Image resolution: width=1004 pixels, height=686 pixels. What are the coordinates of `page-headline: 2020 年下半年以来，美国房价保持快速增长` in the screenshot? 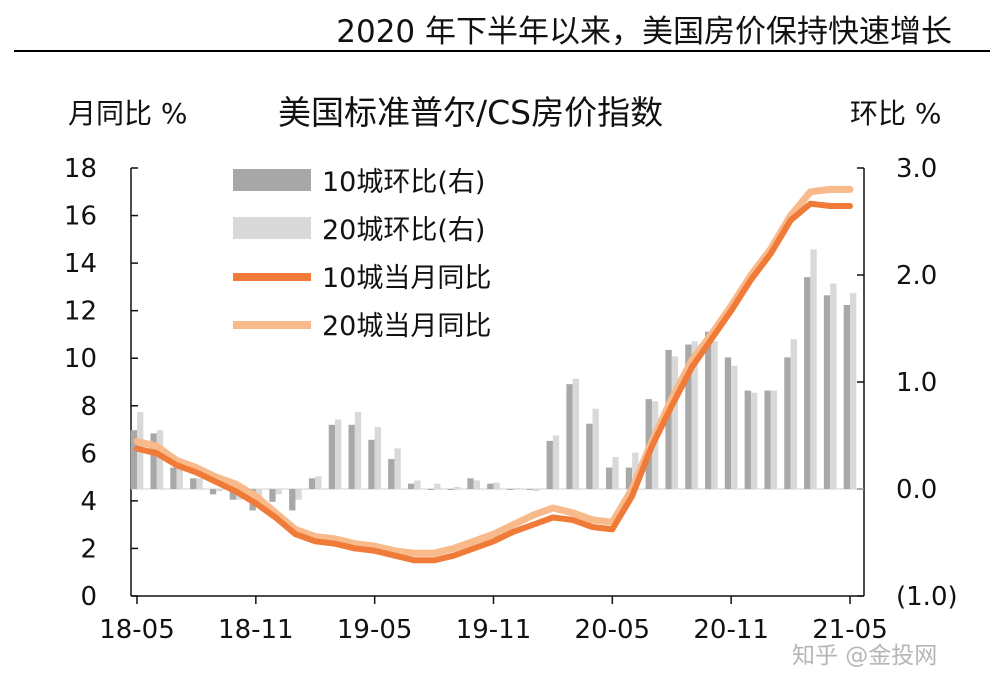 It's located at (644, 32).